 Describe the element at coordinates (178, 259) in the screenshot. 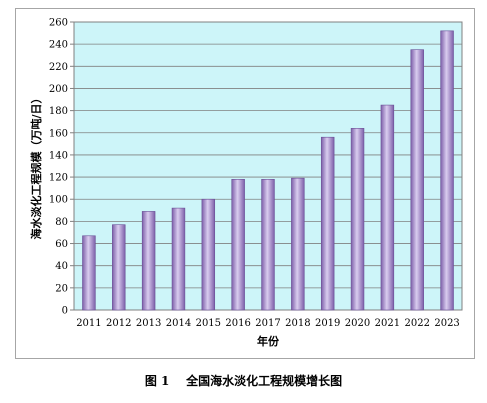

I see `bar-2014` at that location.